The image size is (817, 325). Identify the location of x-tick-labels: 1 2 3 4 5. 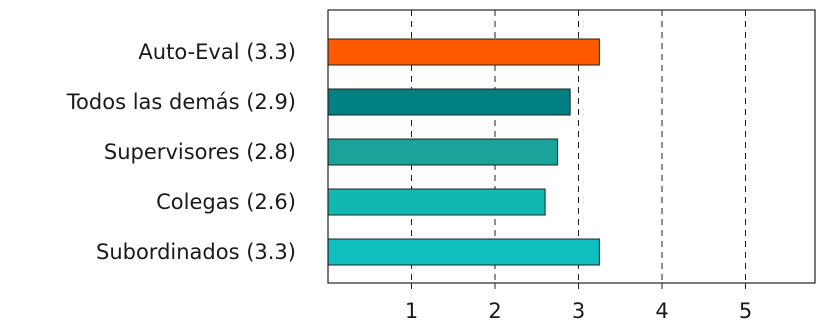
(578, 311).